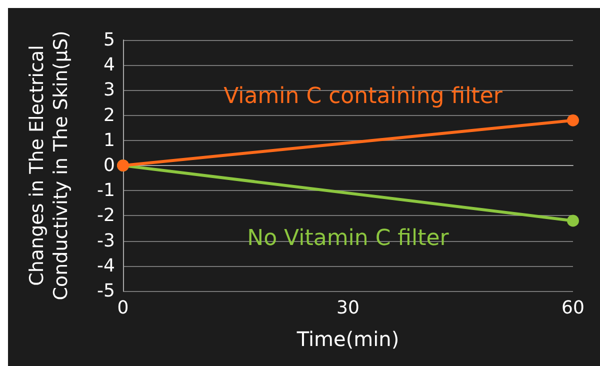  I want to click on y-tick-label: -3, so click(106, 241).